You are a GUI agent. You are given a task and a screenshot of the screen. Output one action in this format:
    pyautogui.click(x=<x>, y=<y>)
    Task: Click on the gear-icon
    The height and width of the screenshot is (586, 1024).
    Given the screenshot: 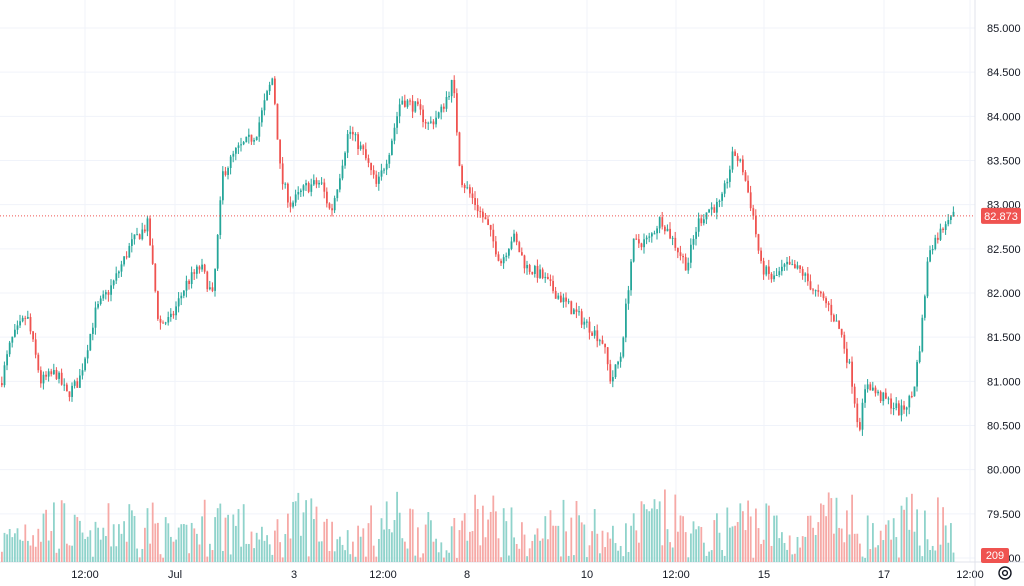 What is the action you would take?
    pyautogui.click(x=1005, y=573)
    